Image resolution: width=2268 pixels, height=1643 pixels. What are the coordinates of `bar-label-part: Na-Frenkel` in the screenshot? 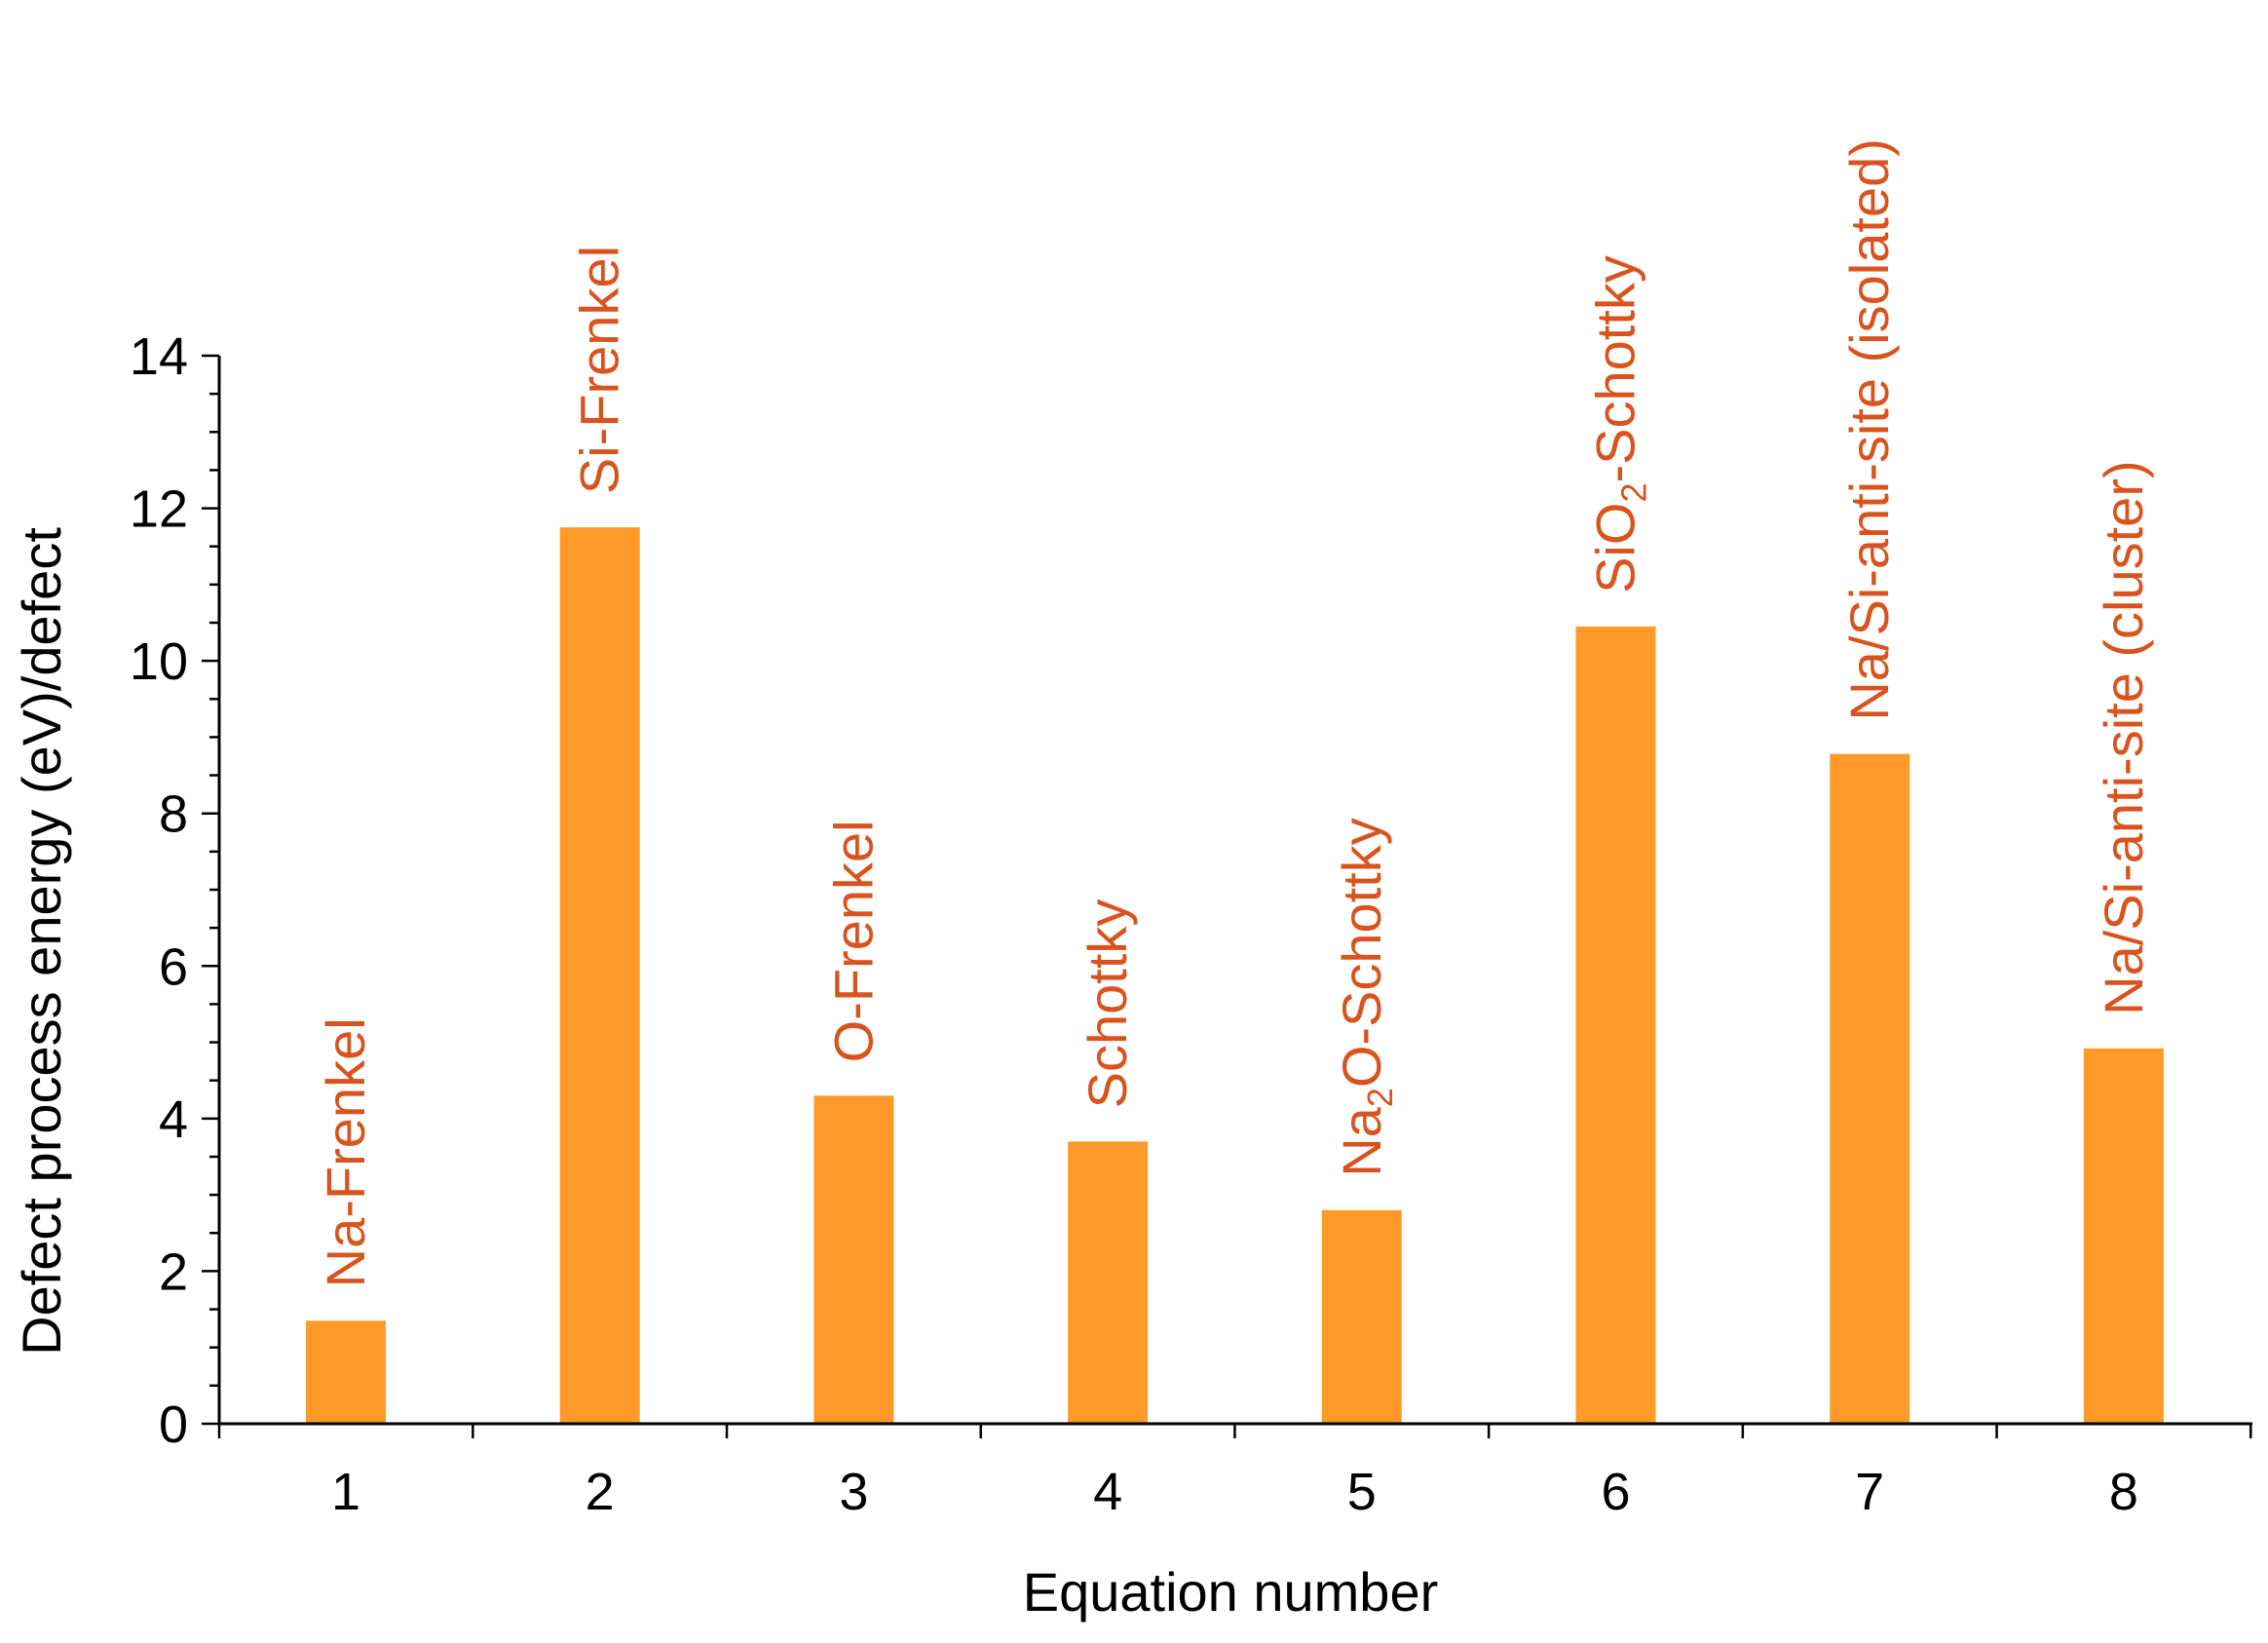 It's located at (345, 1152).